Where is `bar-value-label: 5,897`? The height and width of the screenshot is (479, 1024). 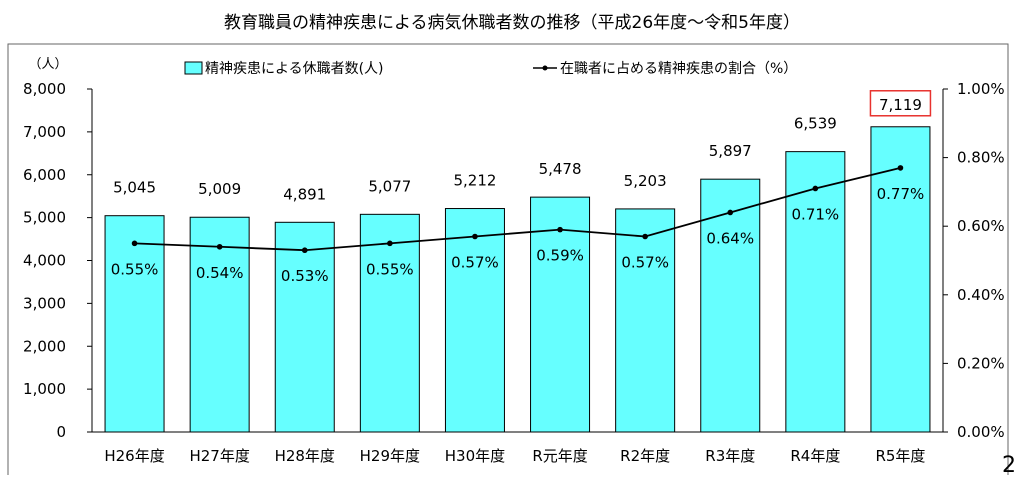
bar-value-label: 5,897 is located at coordinates (730, 151).